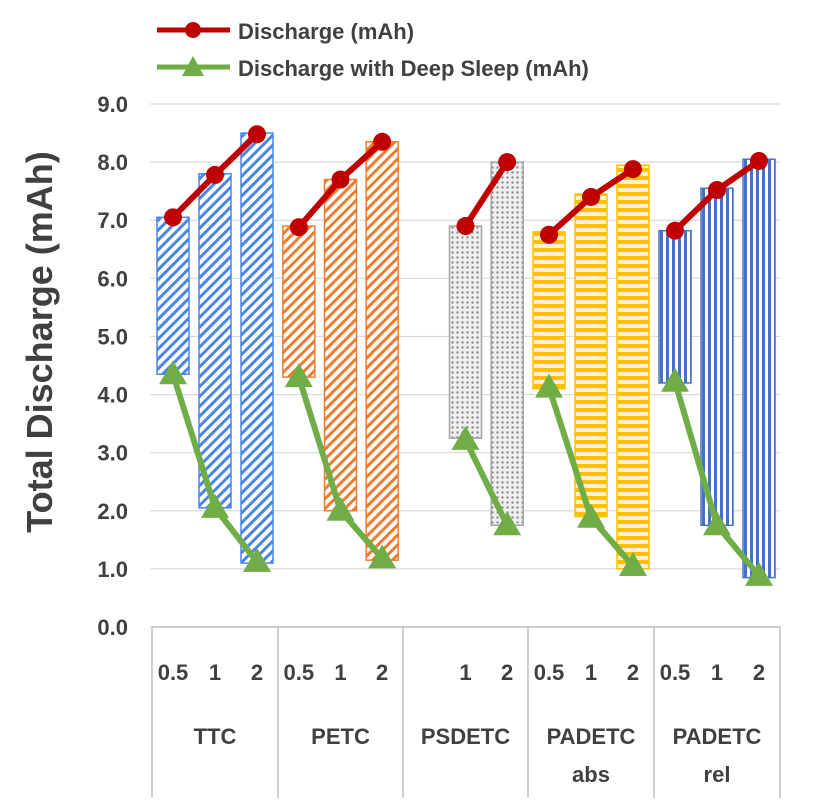 Image resolution: width=832 pixels, height=803 pixels. I want to click on y-tick-label: 3.0, so click(112, 453).